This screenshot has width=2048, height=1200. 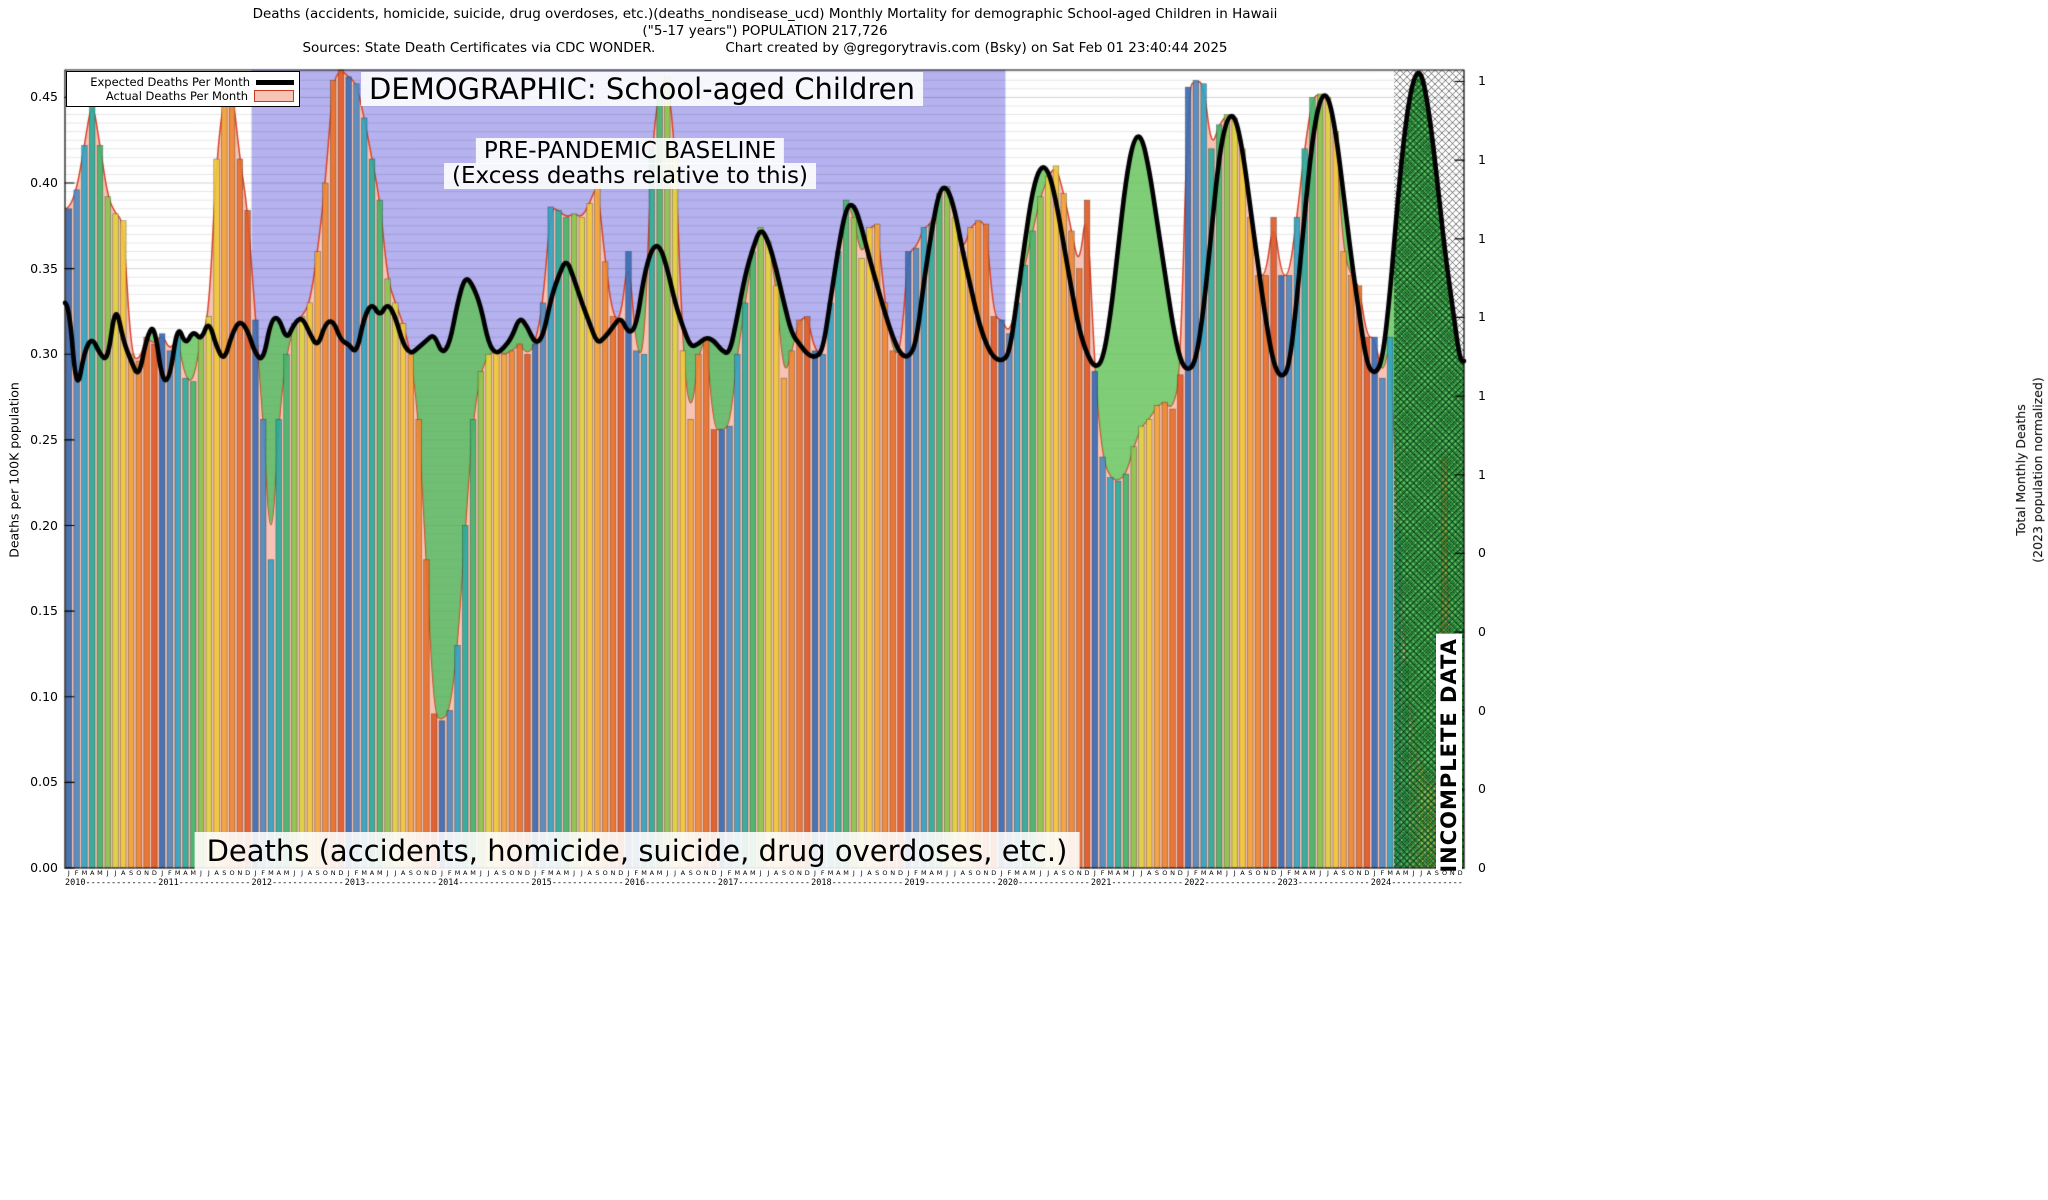 I want to click on legend-row-expected: Expected Deaths Per Month, so click(x=183, y=82).